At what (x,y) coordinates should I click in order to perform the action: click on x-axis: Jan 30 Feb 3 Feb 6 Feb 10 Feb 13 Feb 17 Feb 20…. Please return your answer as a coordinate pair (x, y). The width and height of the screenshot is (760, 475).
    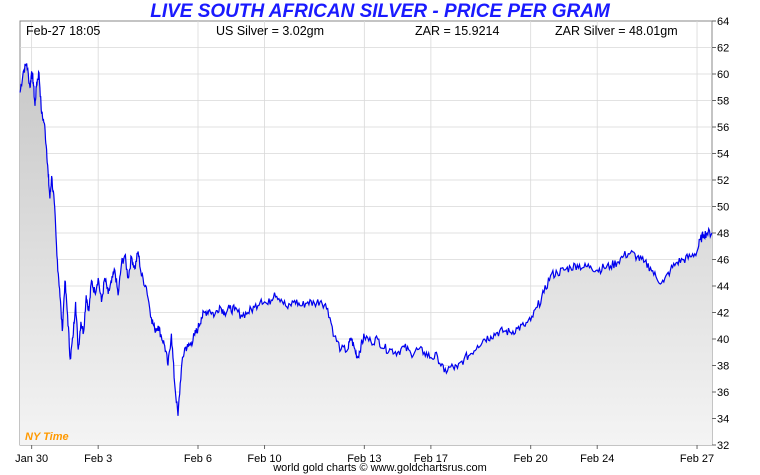
    Looking at the image, I should click on (364, 455).